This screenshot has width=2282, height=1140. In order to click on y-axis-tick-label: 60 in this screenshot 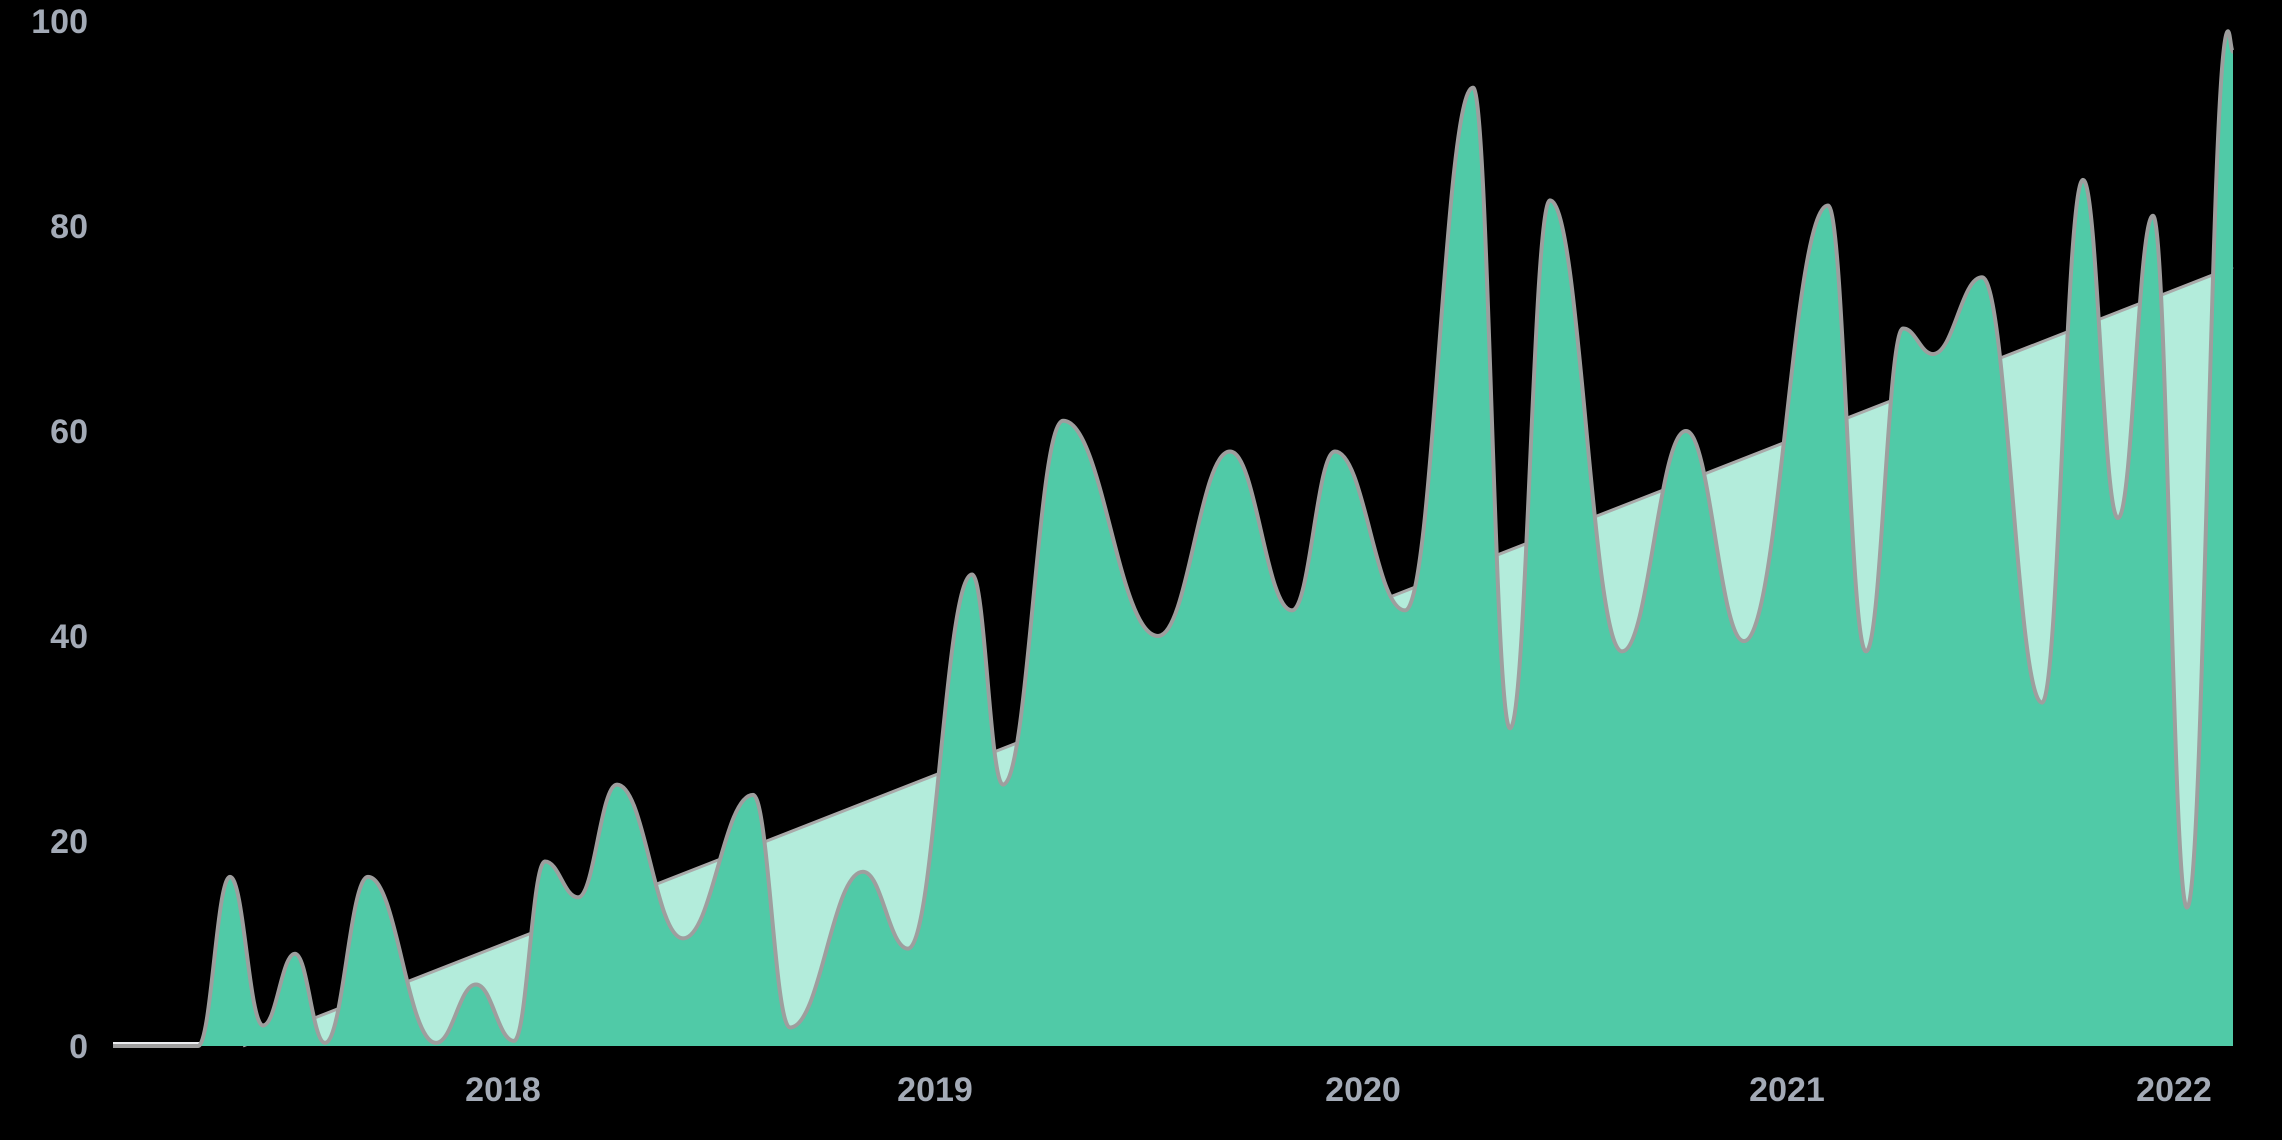, I will do `click(69, 432)`.